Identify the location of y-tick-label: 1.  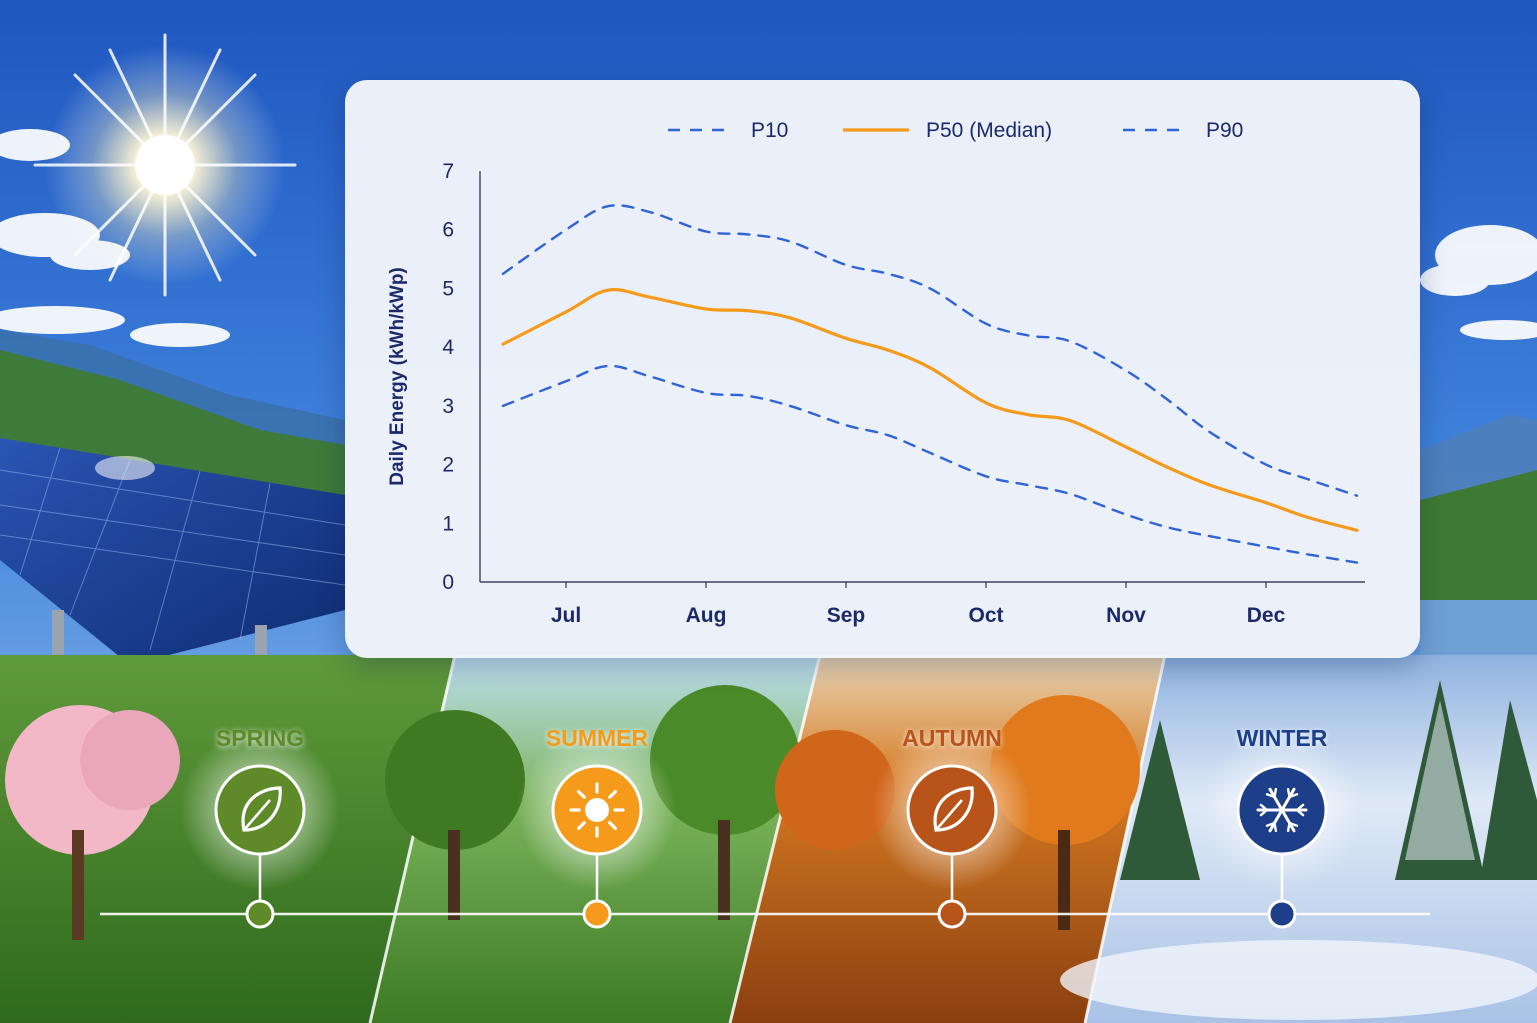
(448, 523).